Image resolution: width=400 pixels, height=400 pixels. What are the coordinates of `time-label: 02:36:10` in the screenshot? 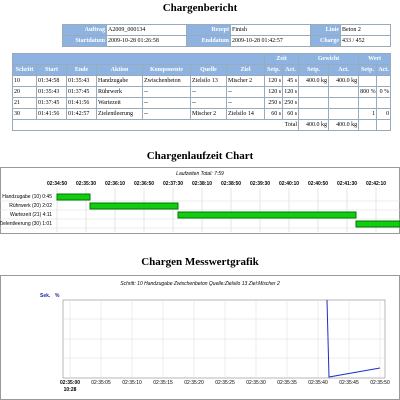 It's located at (115, 184).